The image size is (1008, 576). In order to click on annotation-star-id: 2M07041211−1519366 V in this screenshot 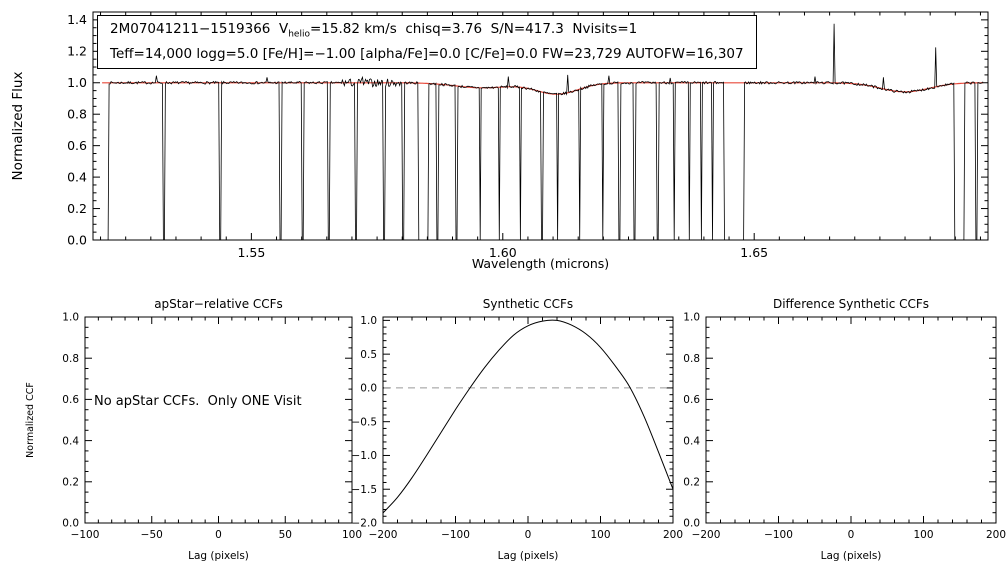, I will do `click(199, 29)`.